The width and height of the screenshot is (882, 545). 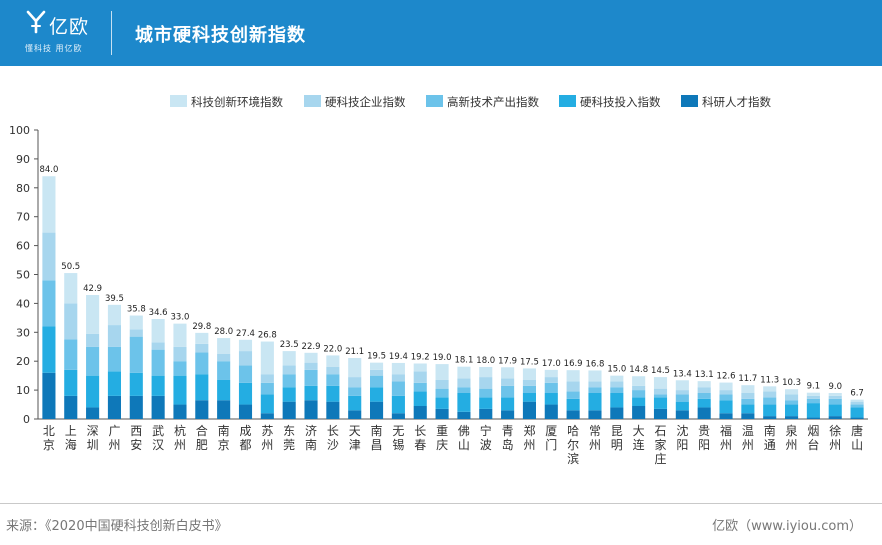 What do you see at coordinates (529, 437) in the screenshot?
I see `x-tick-label: 郑州` at bounding box center [529, 437].